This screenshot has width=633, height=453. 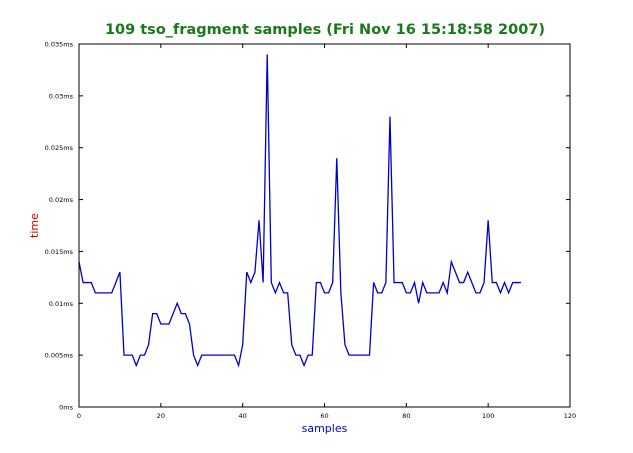 What do you see at coordinates (325, 428) in the screenshot?
I see `x-axis-label: samples` at bounding box center [325, 428].